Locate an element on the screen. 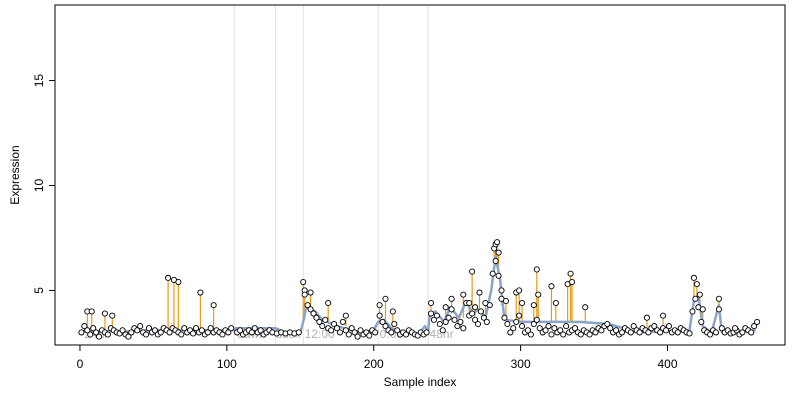 Image resolution: width=800 pixels, height=400 pixels. x-tick-label: 0 is located at coordinates (80, 364).